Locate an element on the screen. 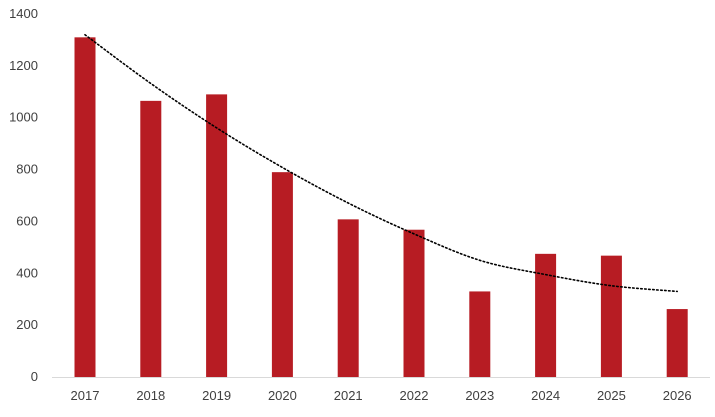  bar-2024 is located at coordinates (546, 315).